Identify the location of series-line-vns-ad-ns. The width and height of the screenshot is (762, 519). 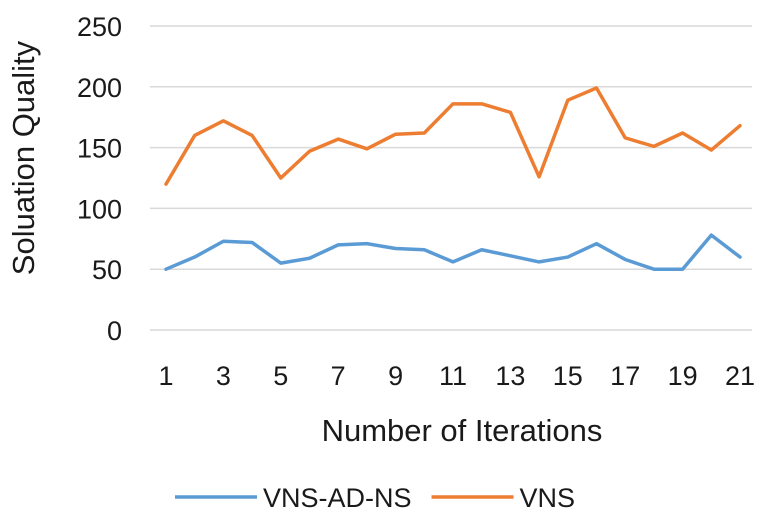
(453, 252).